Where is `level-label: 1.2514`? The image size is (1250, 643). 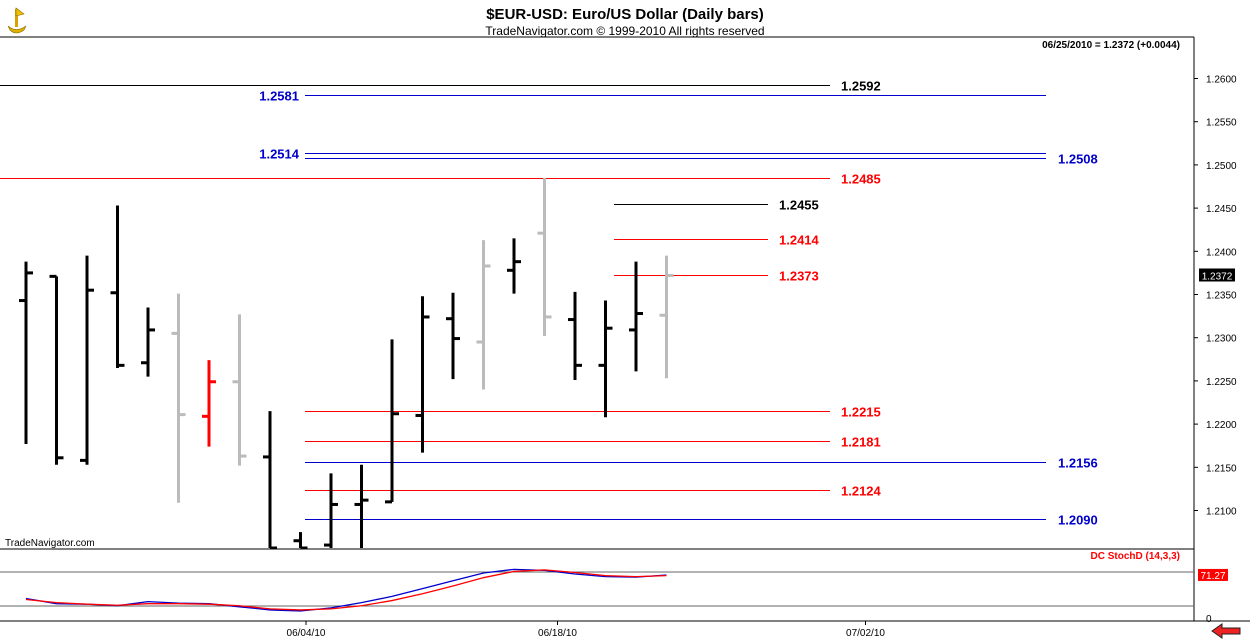
level-label: 1.2514 is located at coordinates (279, 154).